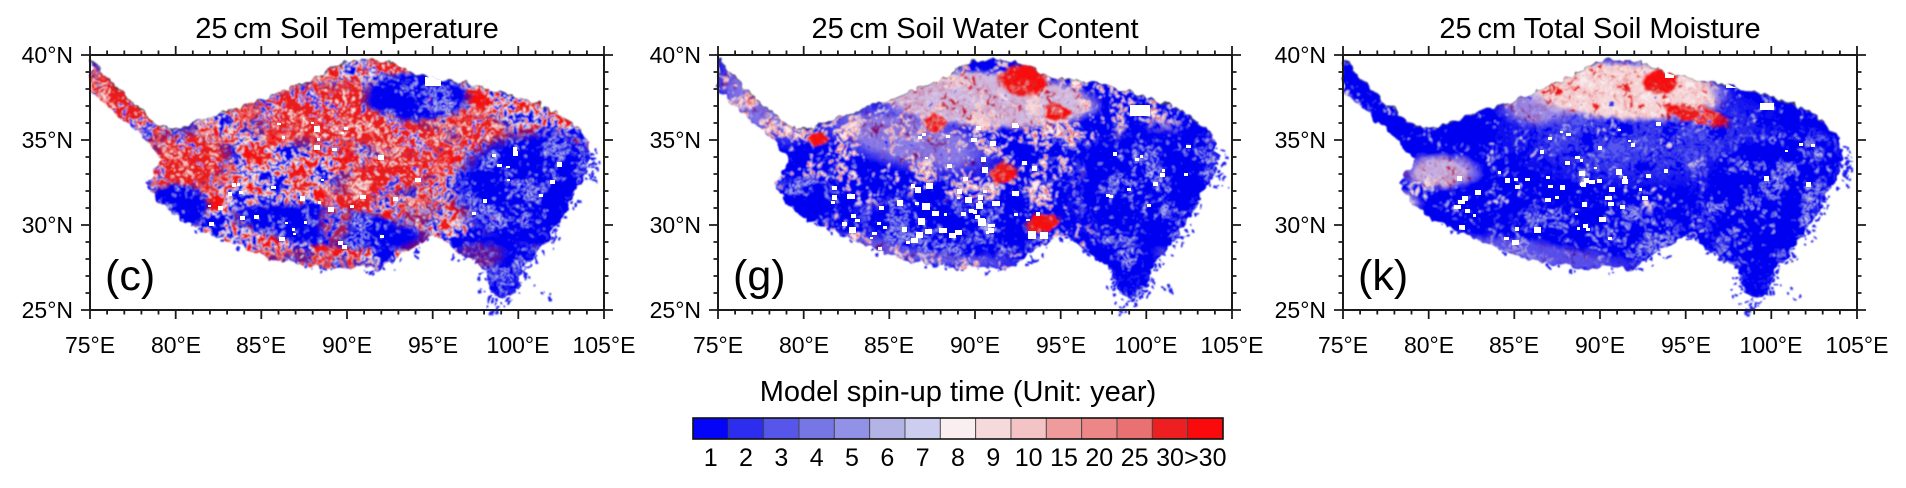 The image size is (1906, 488). What do you see at coordinates (974, 29) in the screenshot?
I see `svg-text: 25 cm Soil Water Content` at bounding box center [974, 29].